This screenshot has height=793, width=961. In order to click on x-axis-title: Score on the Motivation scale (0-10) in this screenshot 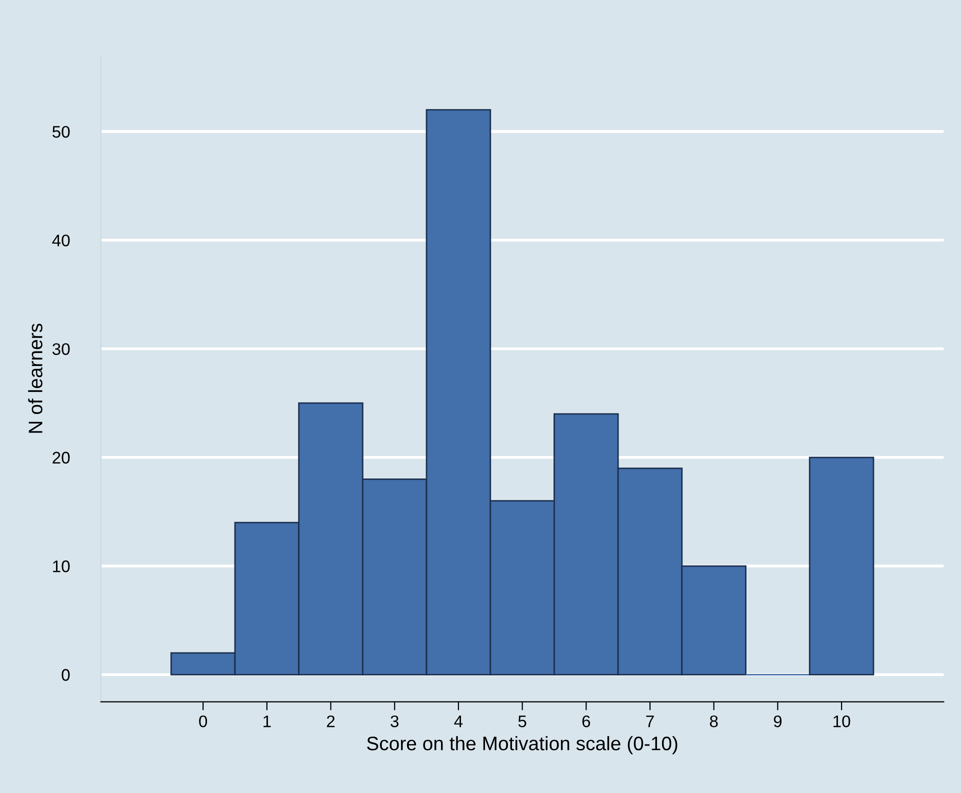, I will do `click(522, 745)`.